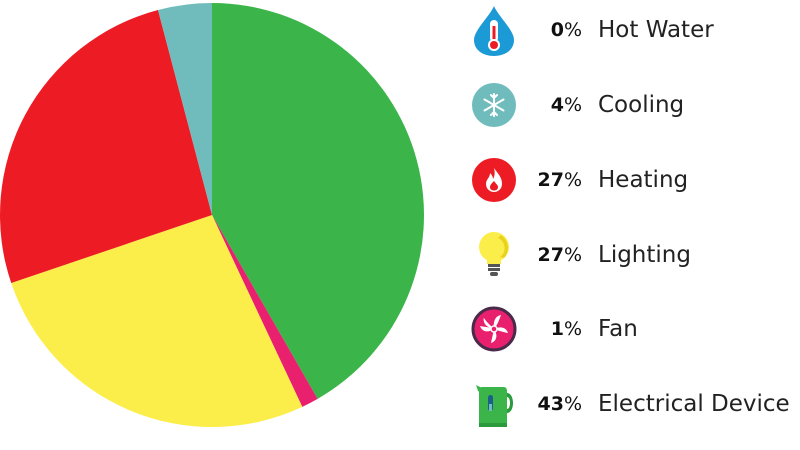  I want to click on legend-percent: 1%, so click(566, 329).